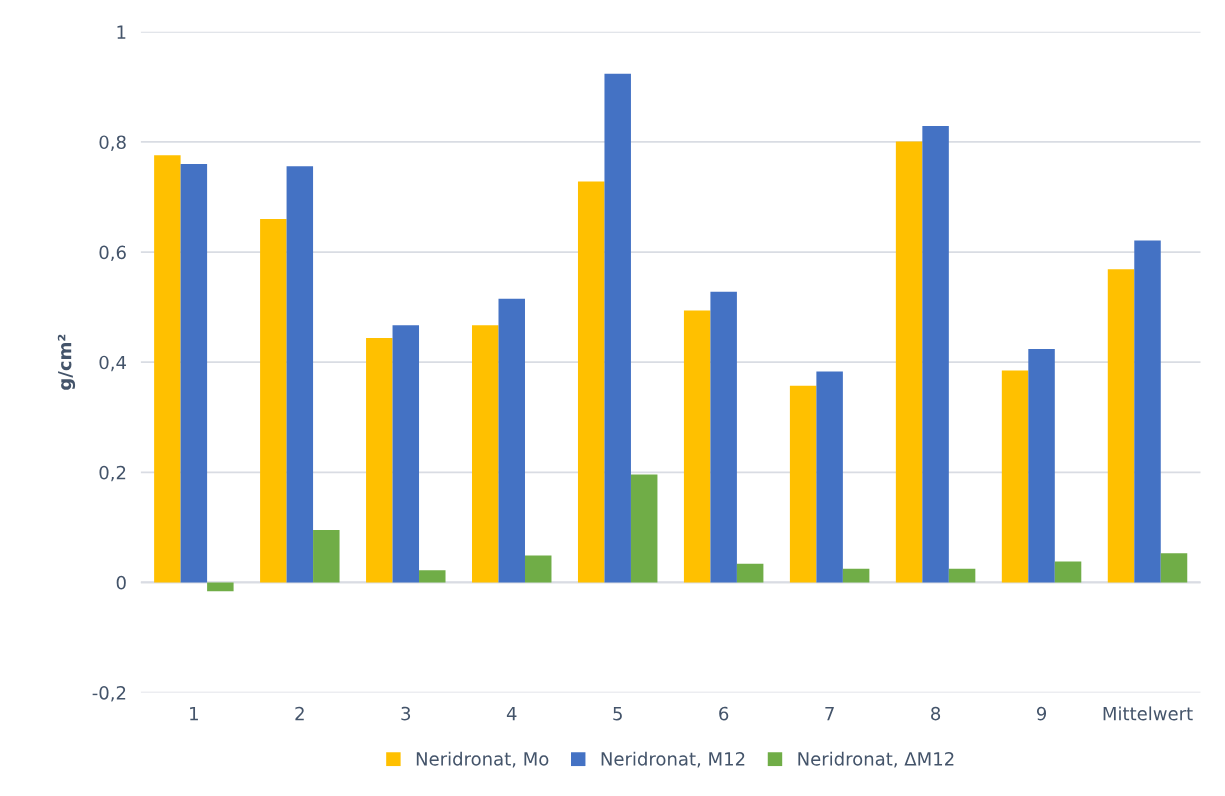 The image size is (1225, 796). Describe the element at coordinates (112, 363) in the screenshot. I see `y-tick-label: 0,4` at that location.